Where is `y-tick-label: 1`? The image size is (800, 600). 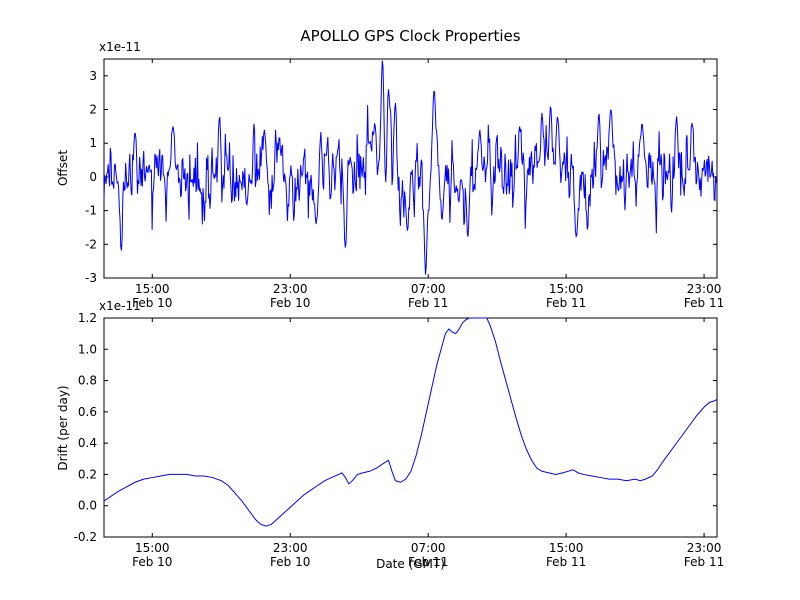
y-tick-label: 1 is located at coordinates (93, 143).